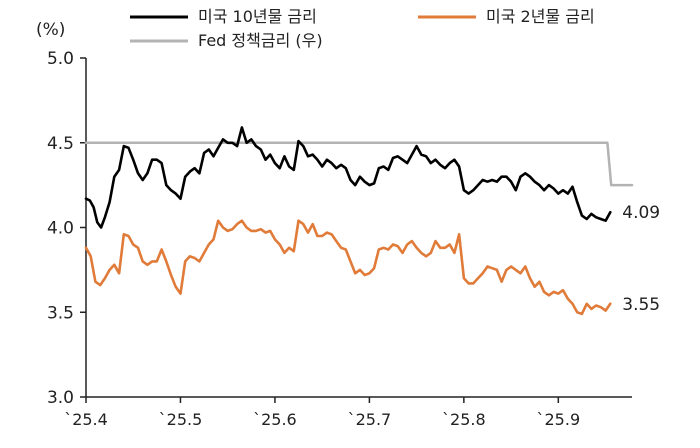 The height and width of the screenshot is (448, 700). What do you see at coordinates (641, 305) in the screenshot?
I see `end-label-us2y: 3.55` at bounding box center [641, 305].